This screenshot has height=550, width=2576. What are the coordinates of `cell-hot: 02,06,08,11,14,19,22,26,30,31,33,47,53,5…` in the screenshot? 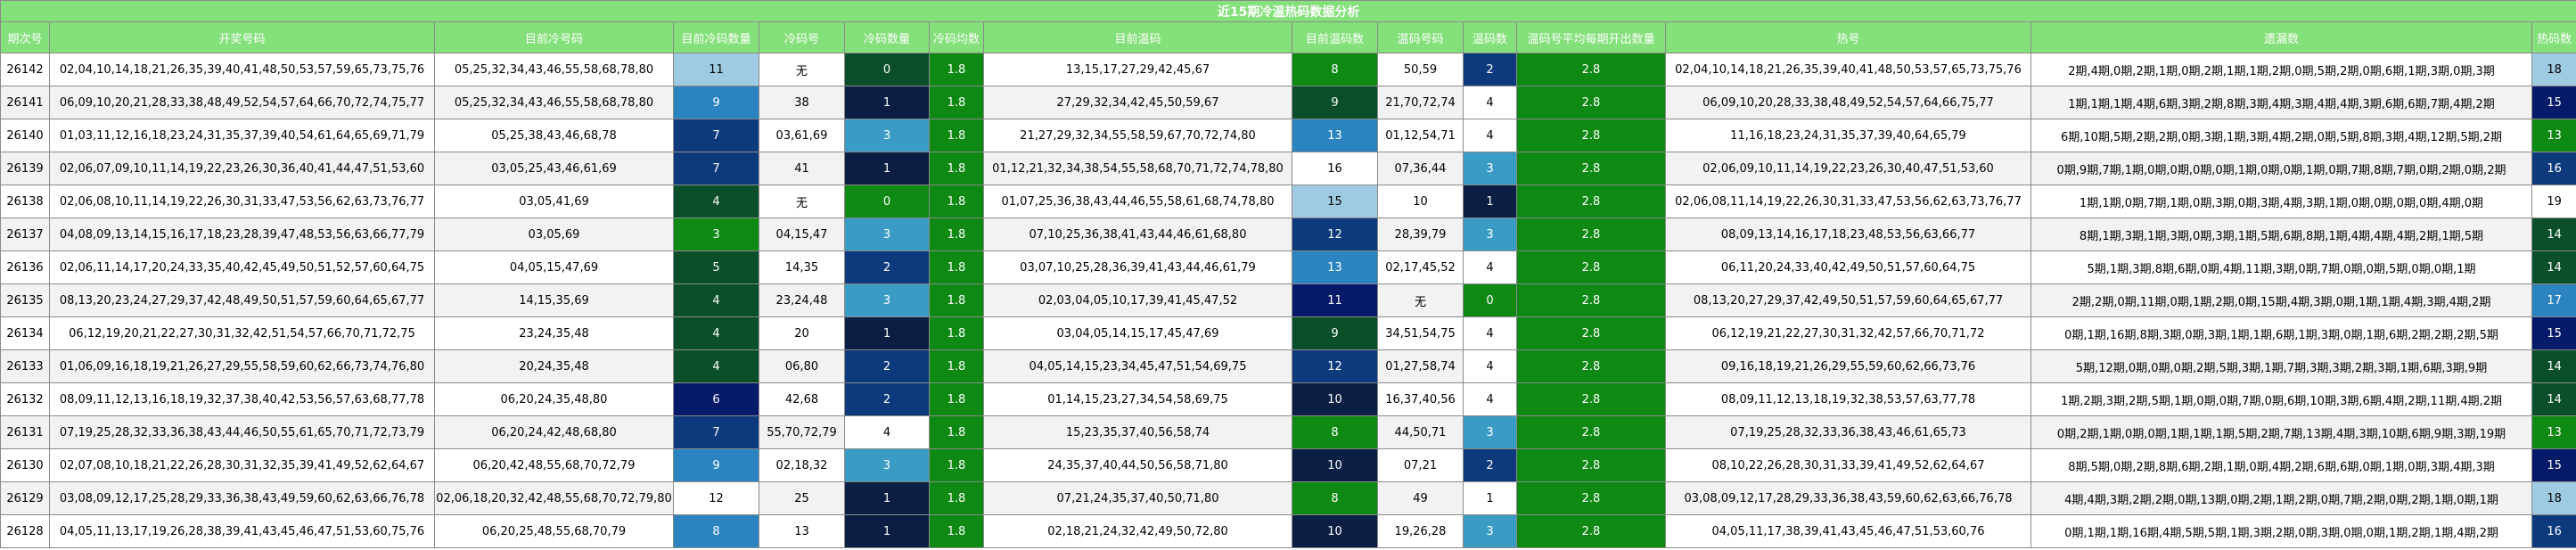 It's located at (1848, 201).